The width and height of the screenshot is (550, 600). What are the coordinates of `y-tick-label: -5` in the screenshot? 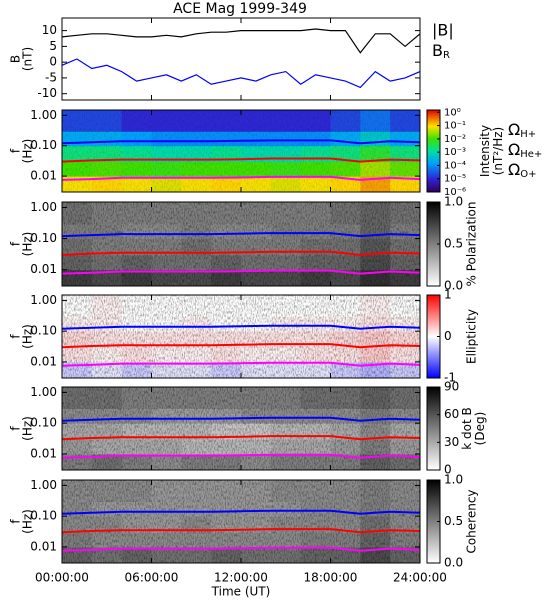 It's located at (51, 77).